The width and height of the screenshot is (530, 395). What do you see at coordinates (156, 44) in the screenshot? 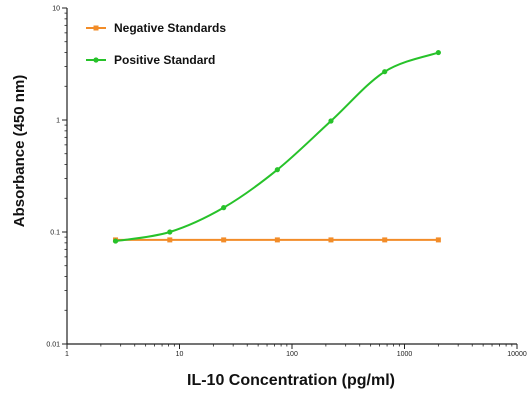
I see `legend: Negative Standards Positive Standard` at bounding box center [156, 44].